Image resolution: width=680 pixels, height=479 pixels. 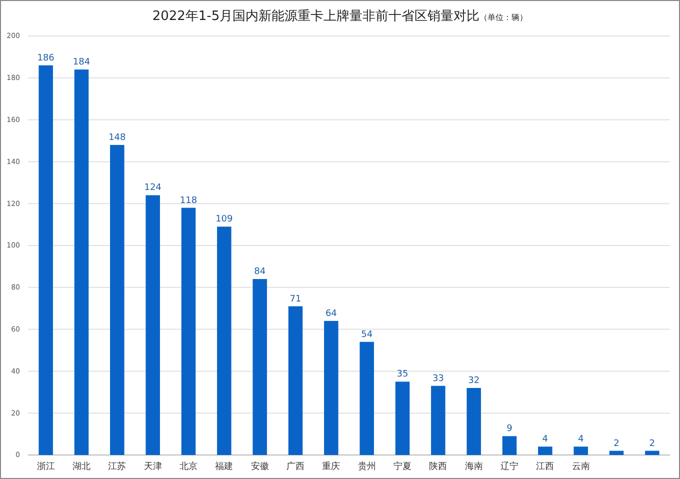 What do you see at coordinates (403, 466) in the screenshot?
I see `x-tick-label: 宁夏` at bounding box center [403, 466].